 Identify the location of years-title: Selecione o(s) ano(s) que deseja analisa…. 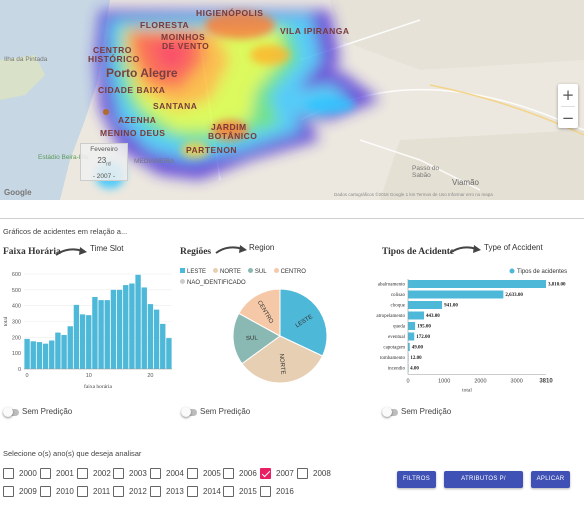
(72, 453).